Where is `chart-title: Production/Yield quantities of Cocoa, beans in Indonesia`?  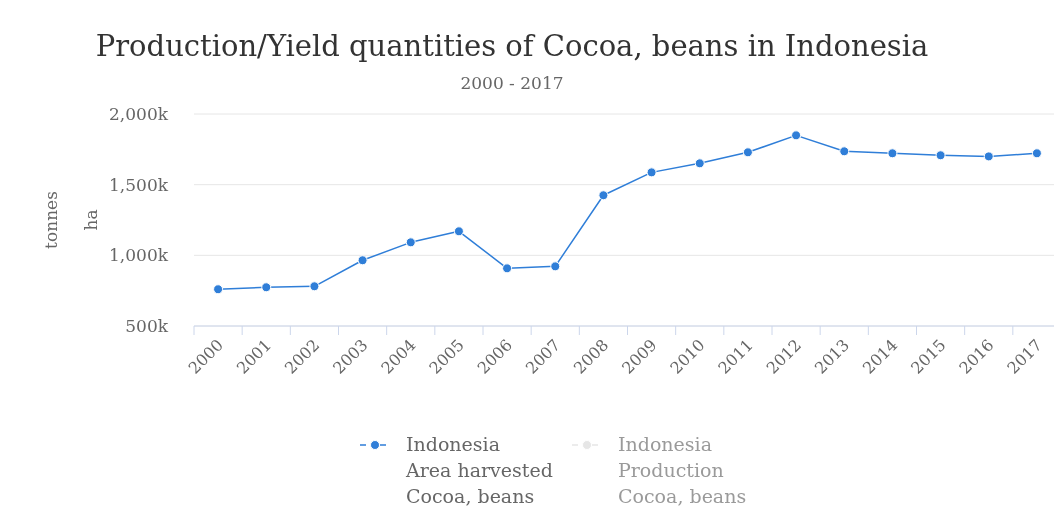 chart-title: Production/Yield quantities of Cocoa, beans in Indonesia is located at coordinates (512, 46).